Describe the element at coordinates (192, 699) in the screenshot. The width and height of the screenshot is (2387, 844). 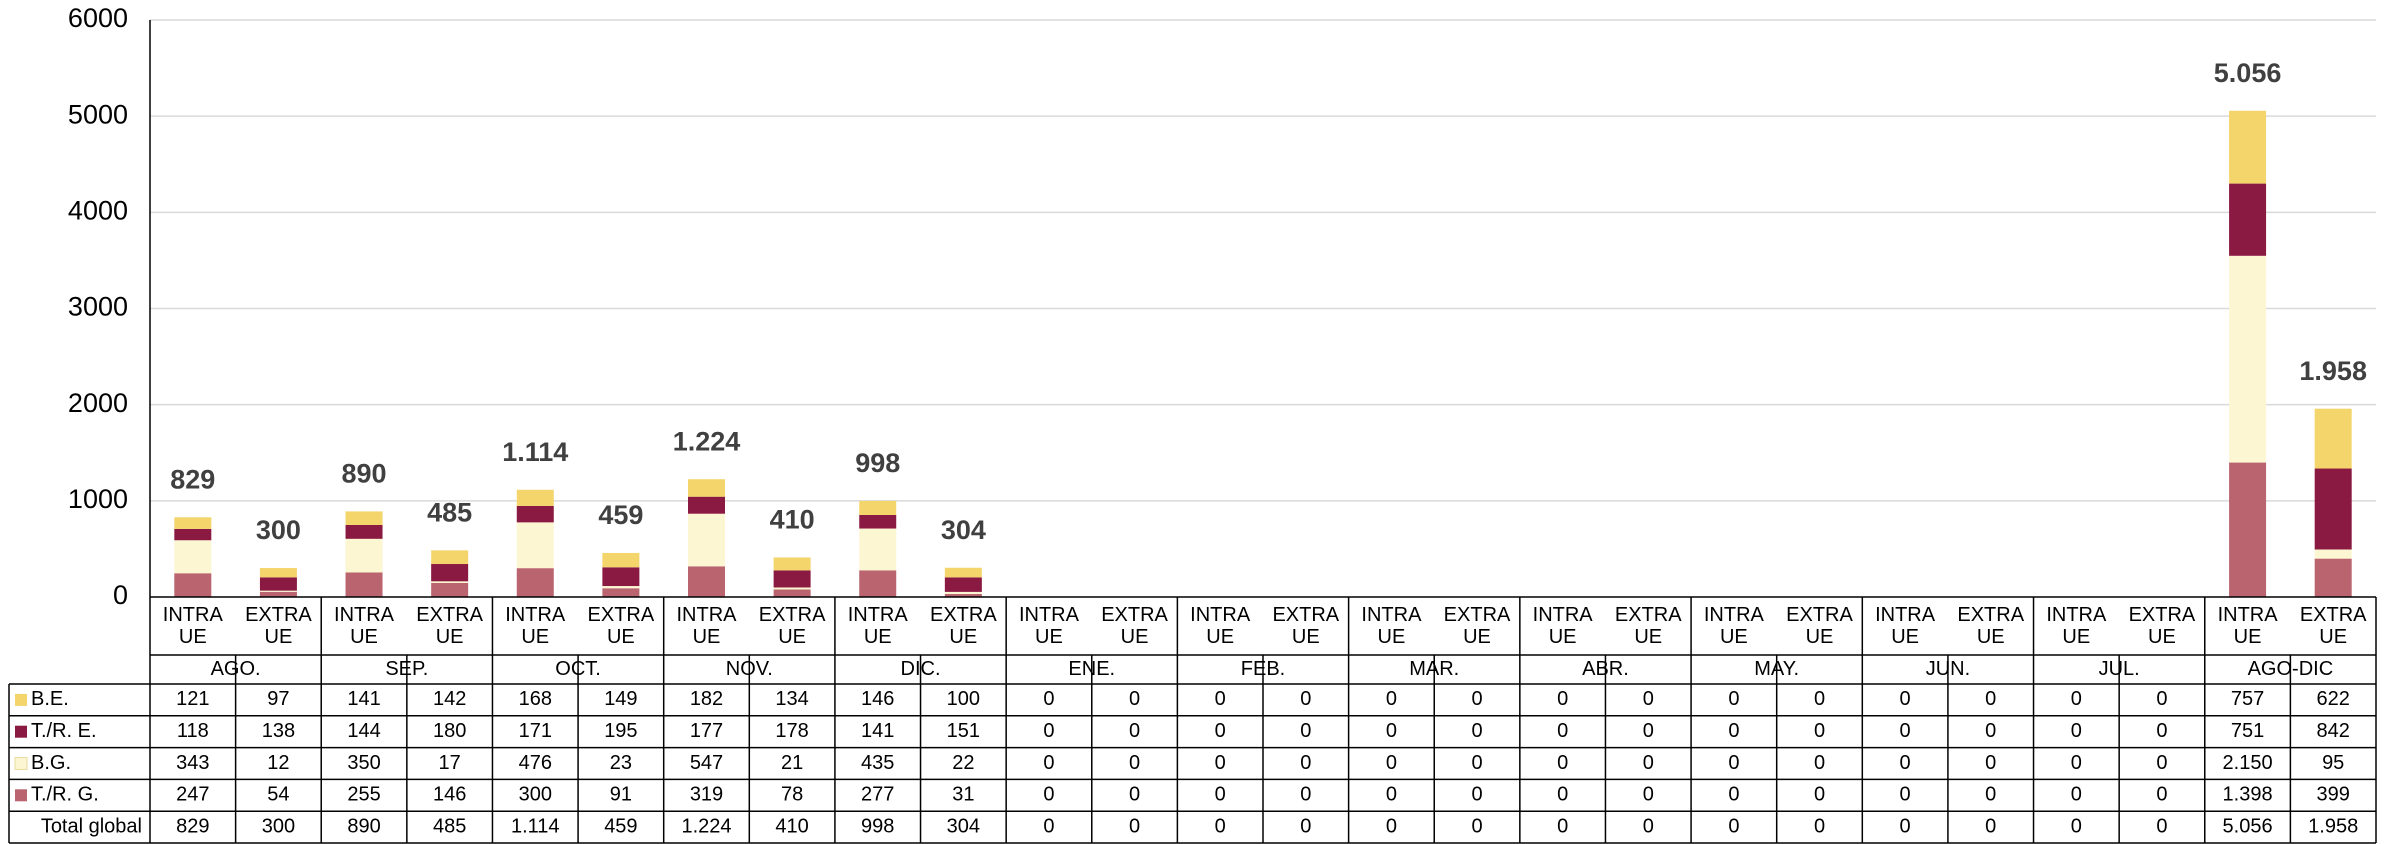
I see `table-cell: 121` at that location.